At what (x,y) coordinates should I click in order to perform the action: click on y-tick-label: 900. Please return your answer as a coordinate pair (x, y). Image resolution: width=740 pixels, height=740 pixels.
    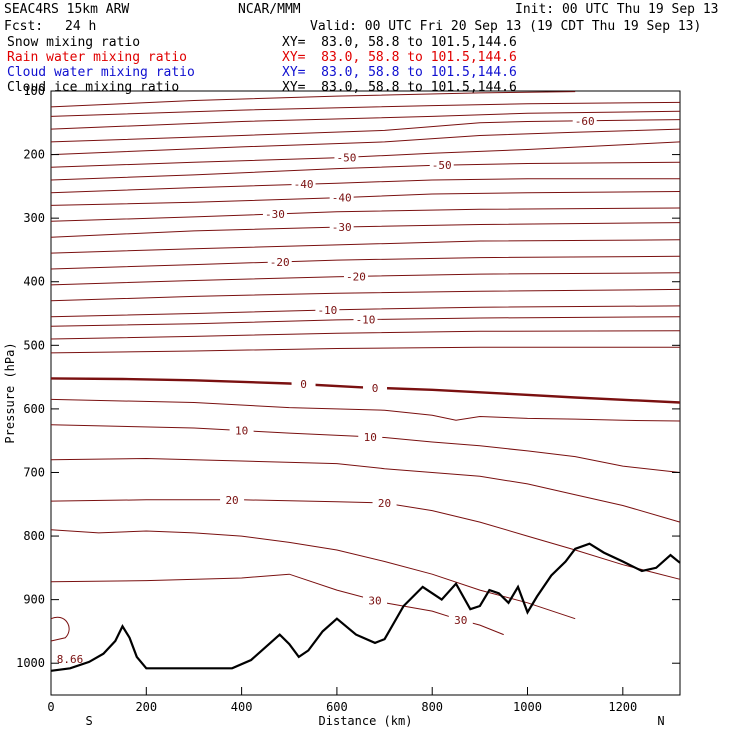
    Looking at the image, I should click on (34, 600).